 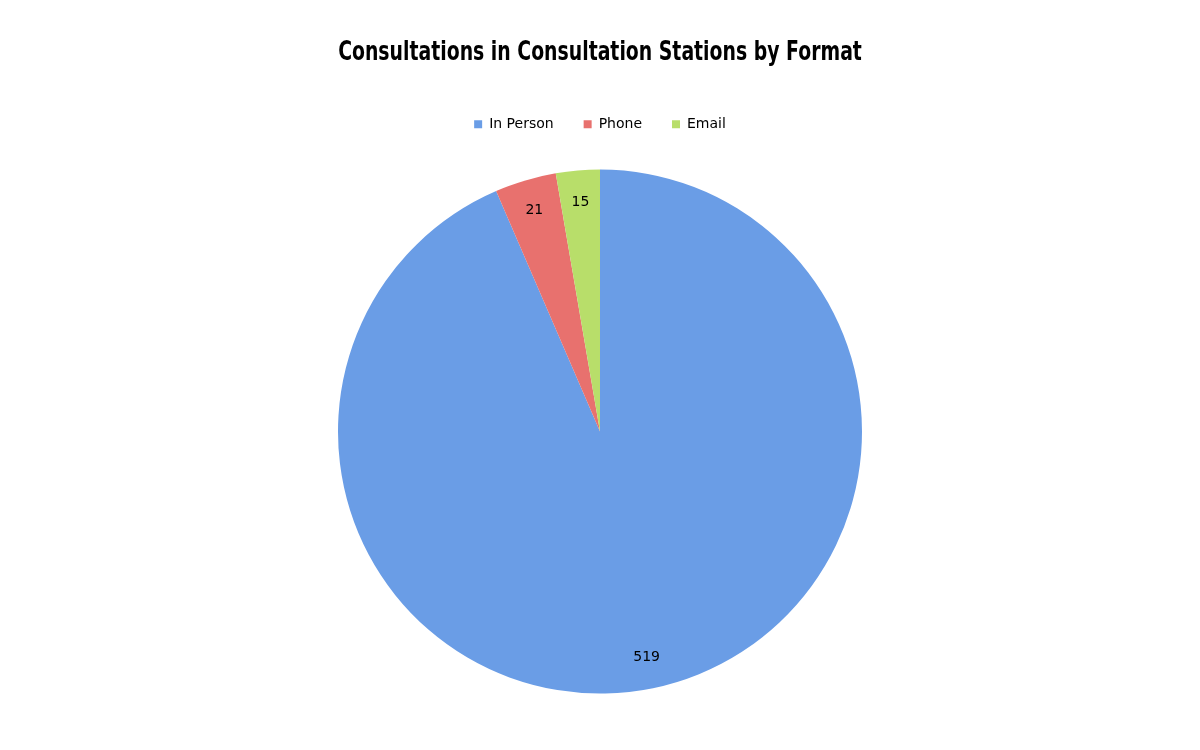 What do you see at coordinates (706, 122) in the screenshot?
I see `legend-label: Email` at bounding box center [706, 122].